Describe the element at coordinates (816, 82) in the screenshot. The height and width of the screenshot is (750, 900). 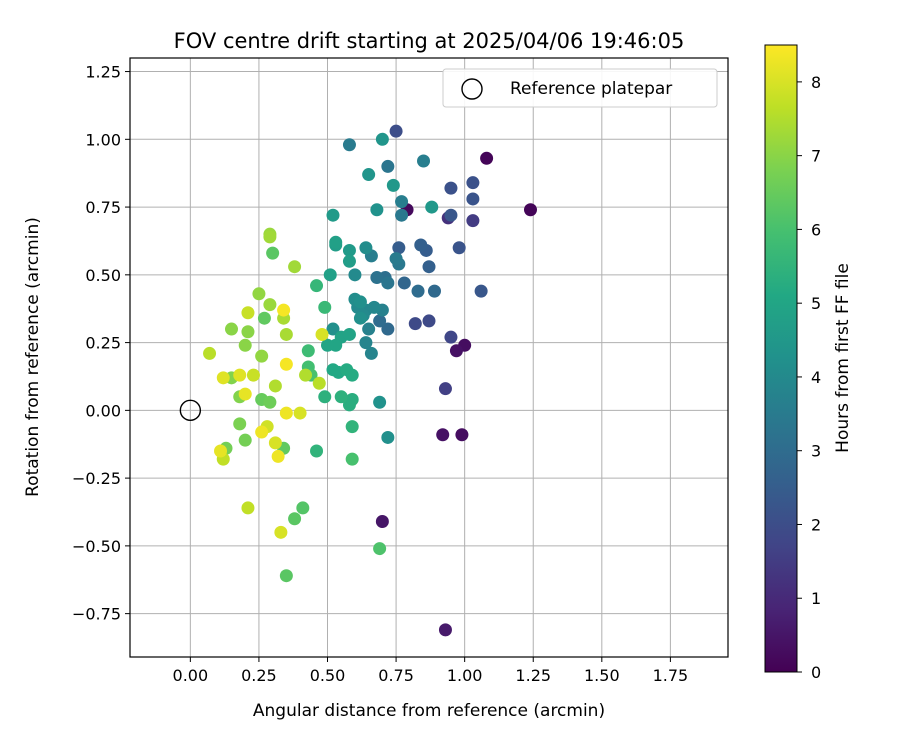
I see `colorbar-tick-label: 8` at that location.